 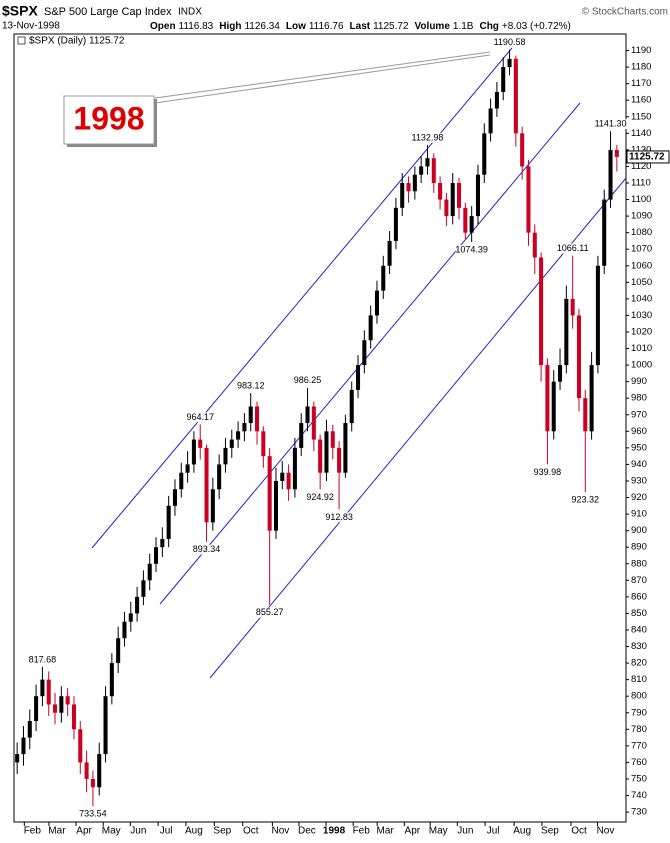 I want to click on y-tick-label: 1050, so click(x=641, y=282).